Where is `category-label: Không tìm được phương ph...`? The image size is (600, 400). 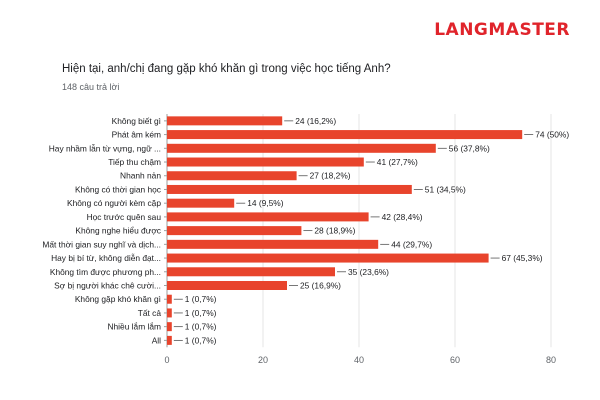 category-label: Không tìm được phương ph... is located at coordinates (105, 272).